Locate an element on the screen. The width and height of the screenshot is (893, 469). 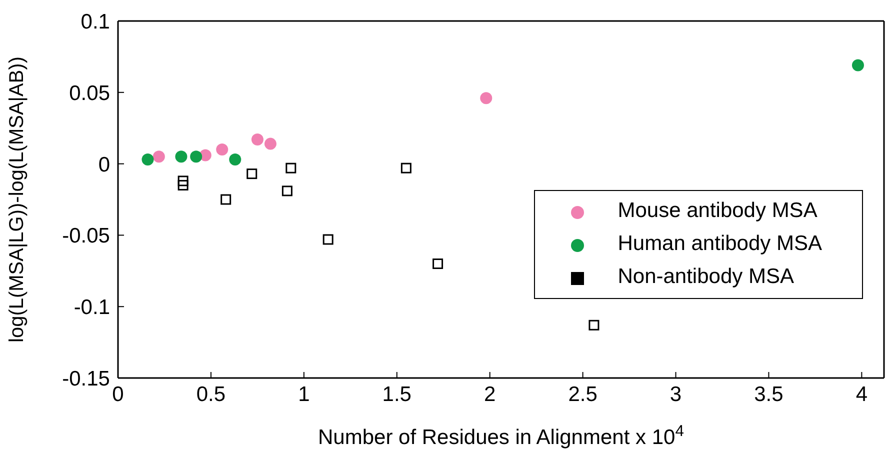
x-tick-label: 1.5 is located at coordinates (397, 394).